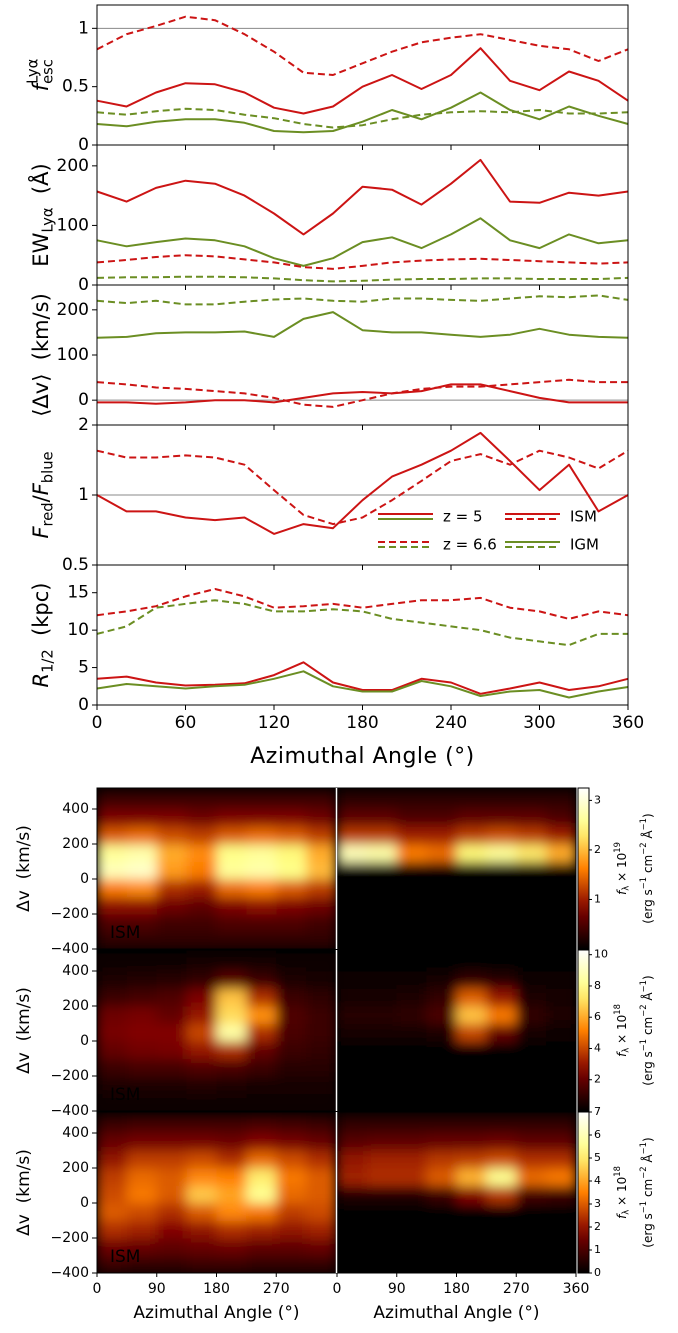  I want to click on colorbar-label: fλ × 1018, so click(621, 1030).